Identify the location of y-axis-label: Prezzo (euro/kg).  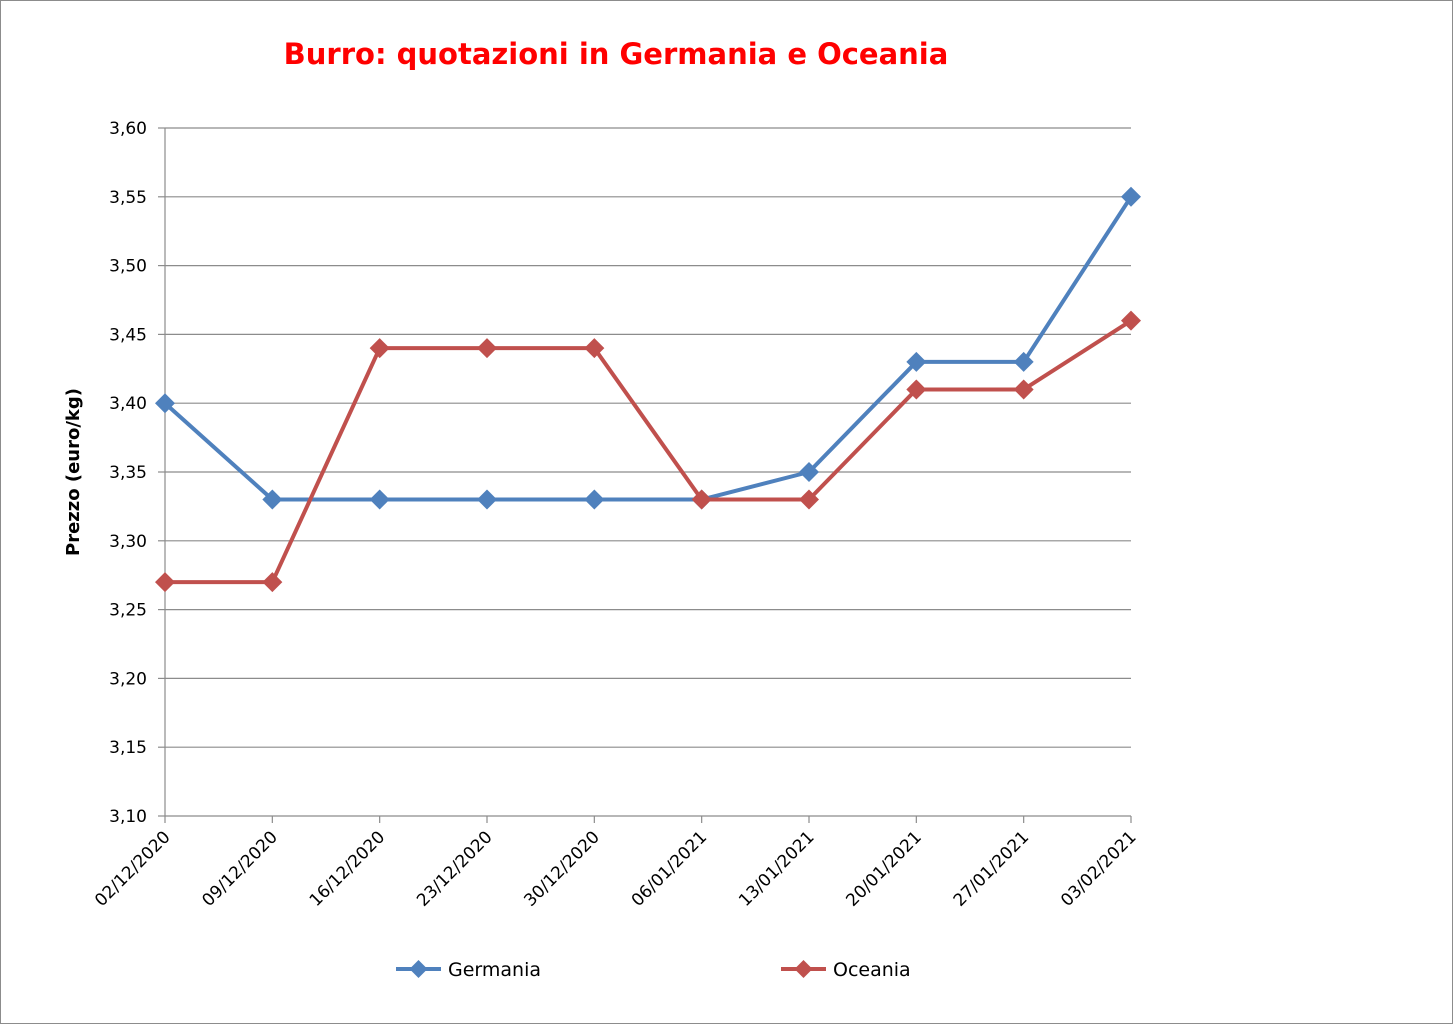
(73, 472).